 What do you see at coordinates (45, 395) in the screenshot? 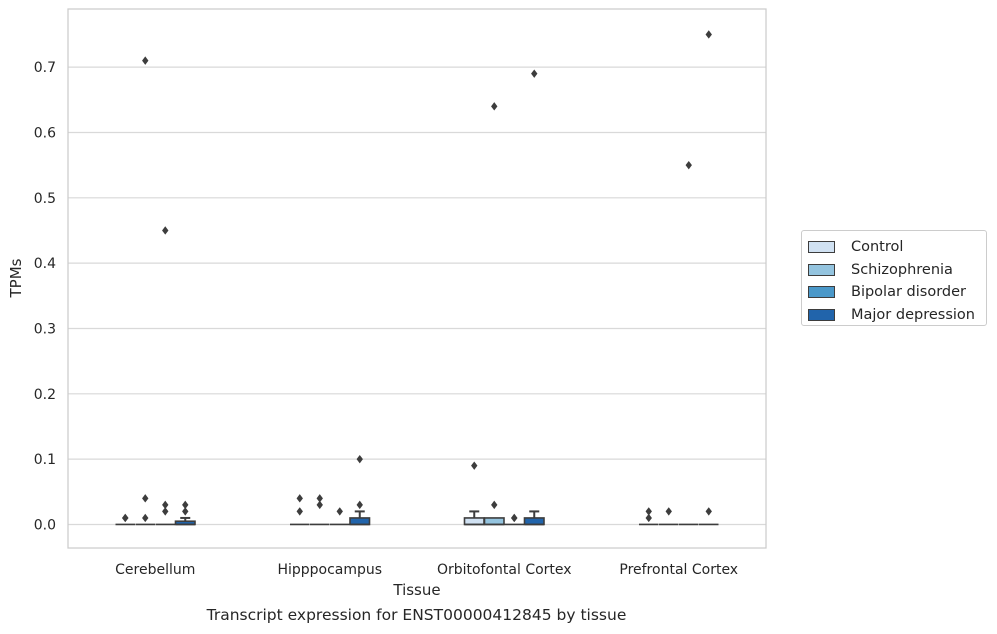
I see `y-tick-label-0-2: 0.2` at bounding box center [45, 395].